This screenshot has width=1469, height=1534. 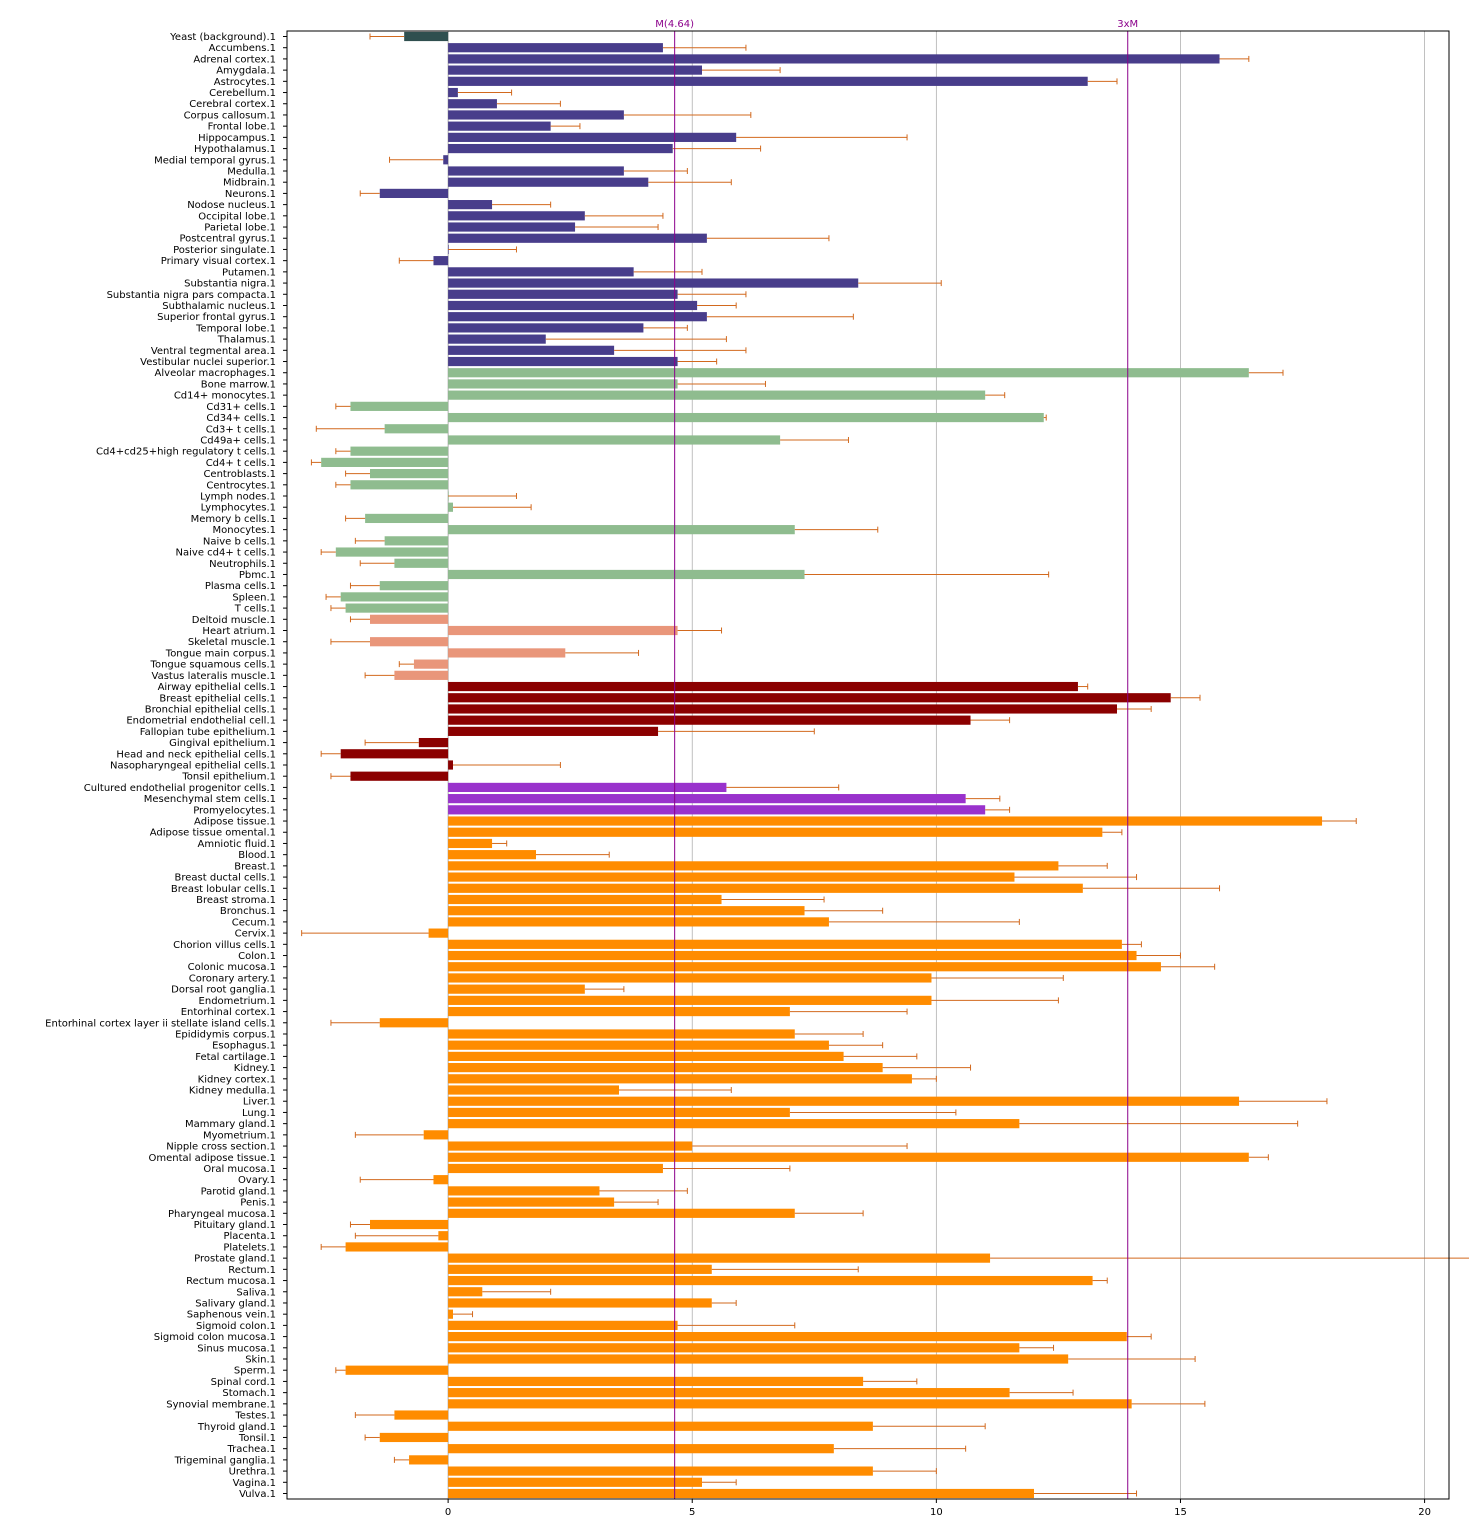 I want to click on category-label: Oral mucosa.1, so click(x=239, y=1169).